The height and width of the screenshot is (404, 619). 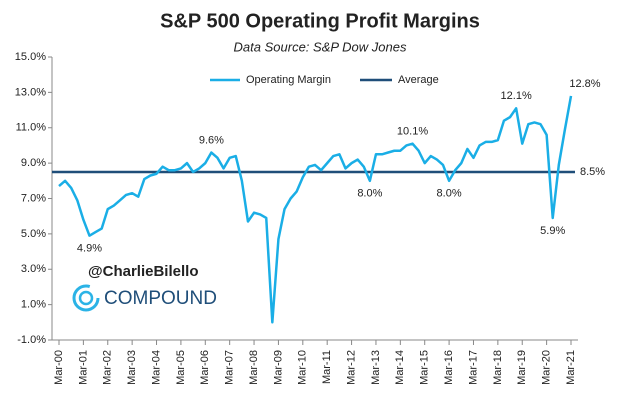 What do you see at coordinates (230, 367) in the screenshot?
I see `x-tick-label: Mar-07` at bounding box center [230, 367].